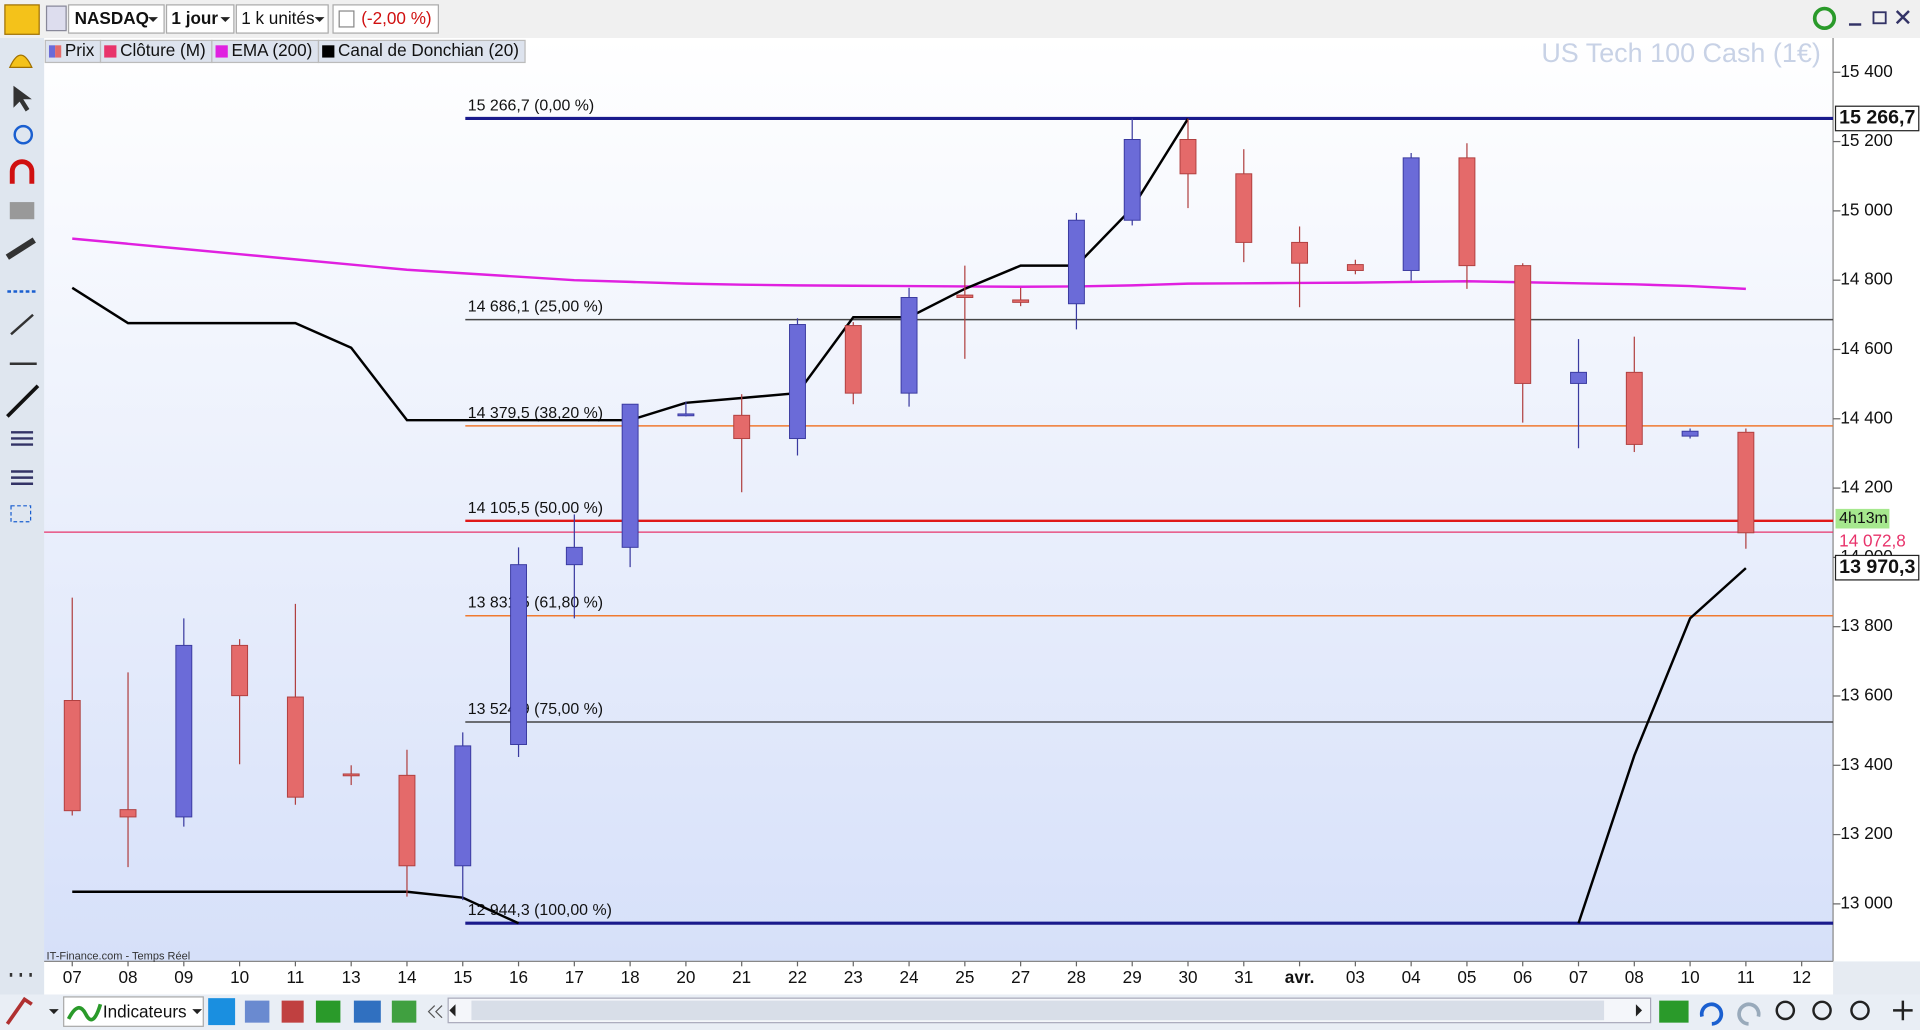 This screenshot has height=1030, width=1920. Describe the element at coordinates (435, 1012) in the screenshot. I see `collapse` at that location.